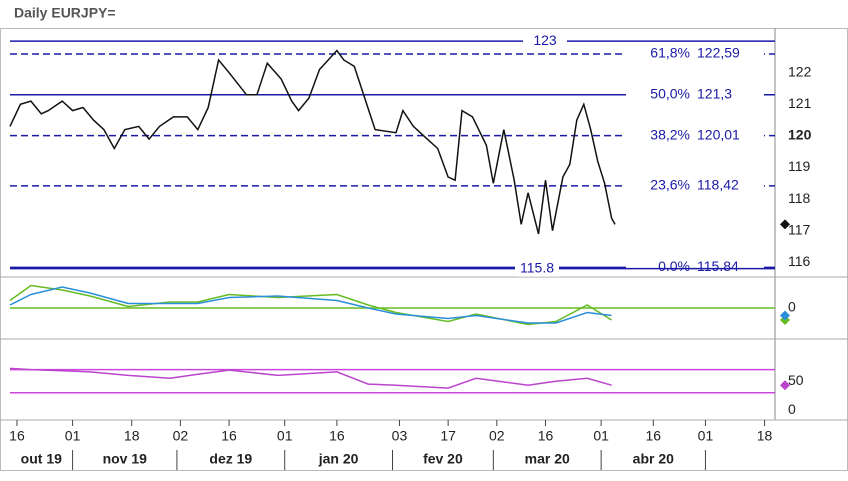 The width and height of the screenshot is (848, 481). What do you see at coordinates (338, 459) in the screenshot?
I see `month-label: jan 20` at bounding box center [338, 459].